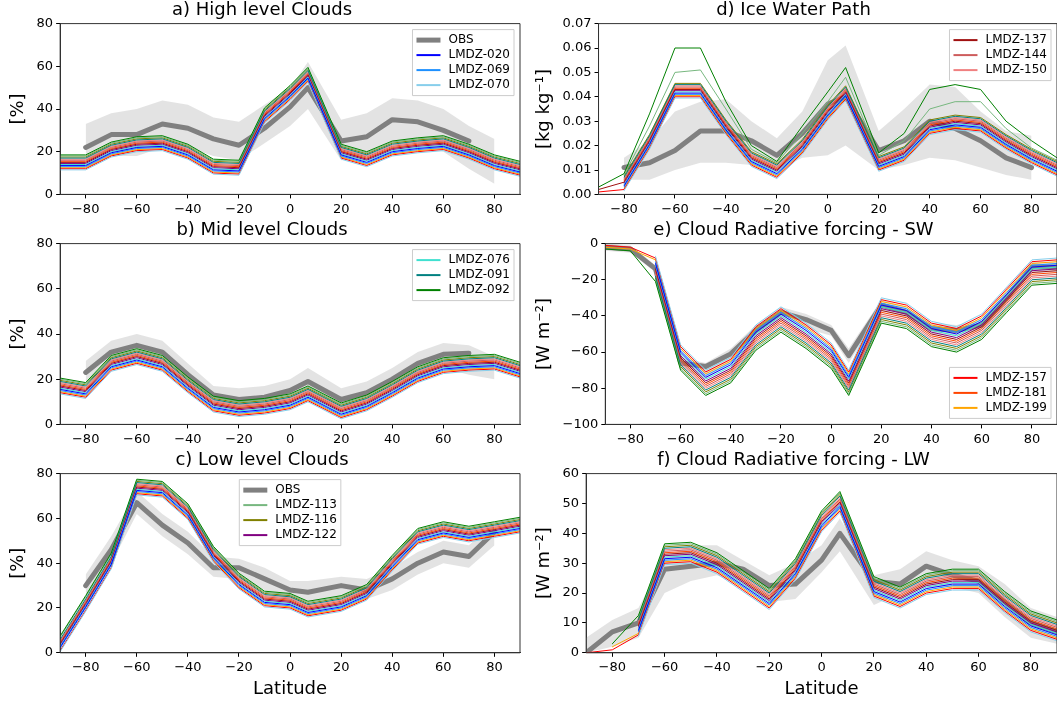 Image resolution: width=1057 pixels, height=704 pixels. Describe the element at coordinates (262, 459) in the screenshot. I see `chart-title: c) Low level Clouds` at that location.